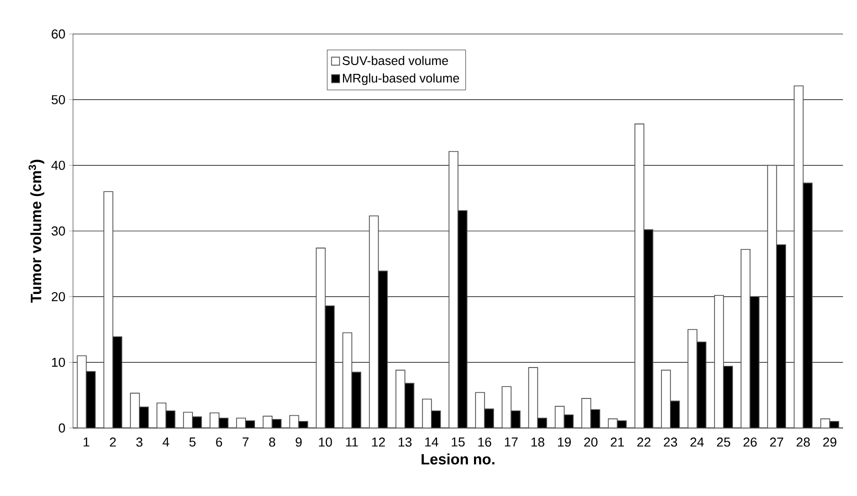 This screenshot has height=496, width=857. Describe the element at coordinates (829, 442) in the screenshot. I see `x-tick-label: 29` at that location.